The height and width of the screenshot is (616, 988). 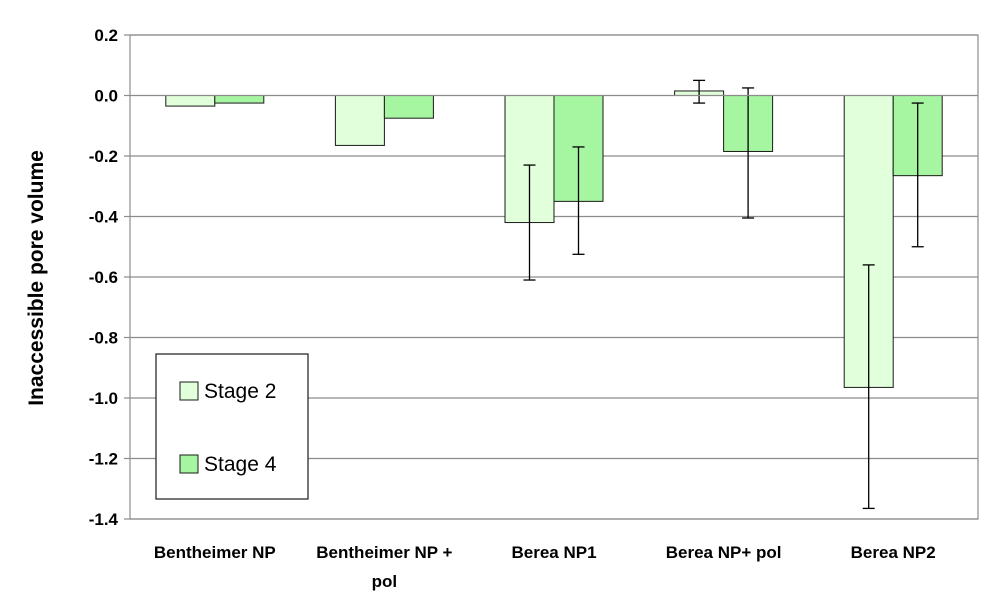 I want to click on legend-label: Stage 2, so click(x=240, y=391).